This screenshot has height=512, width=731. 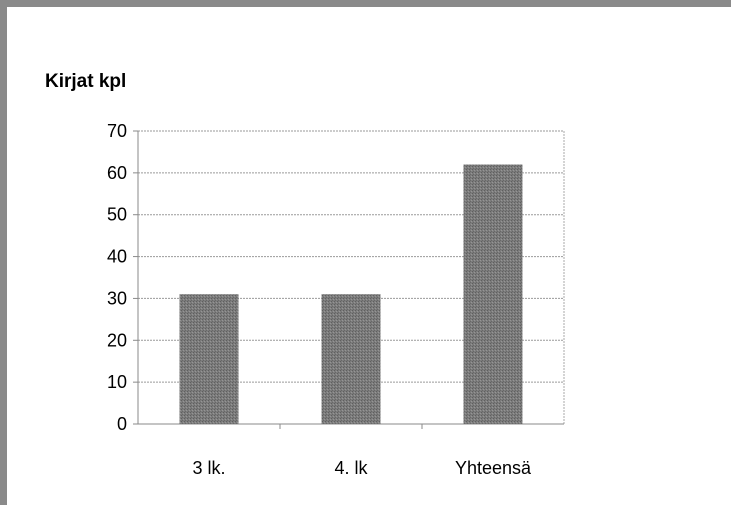 What do you see at coordinates (493, 468) in the screenshot?
I see `x-category-label: Yhteensä` at bounding box center [493, 468].